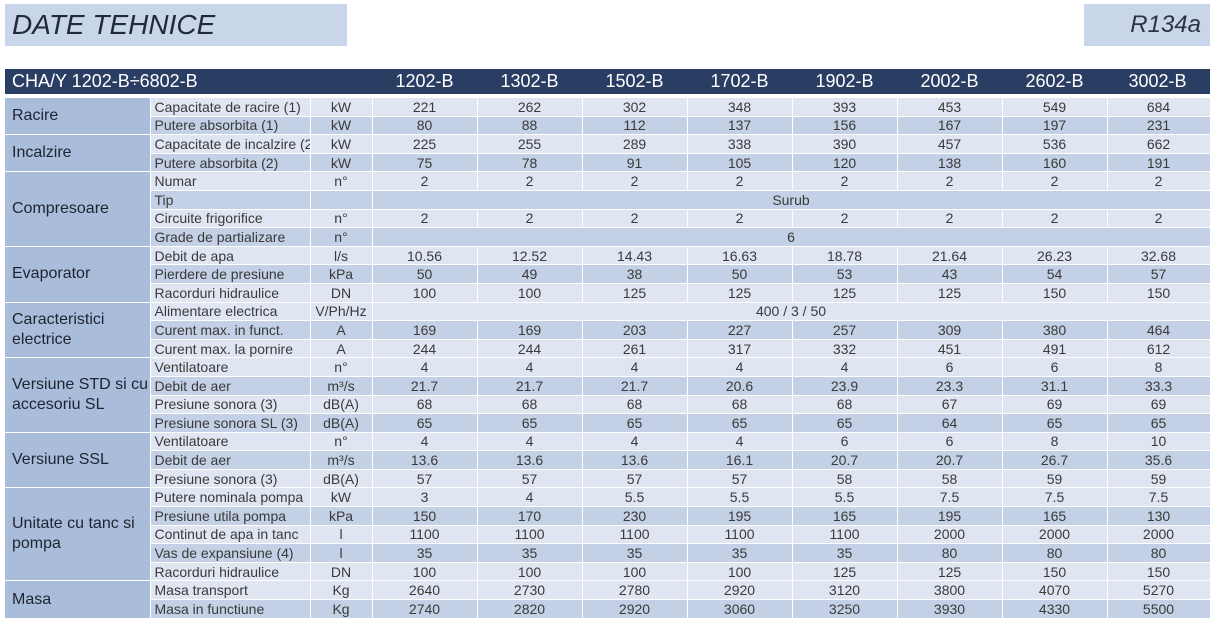 The width and height of the screenshot is (1216, 631). Describe the element at coordinates (530, 293) in the screenshot. I see `value-cell: 100` at that location.